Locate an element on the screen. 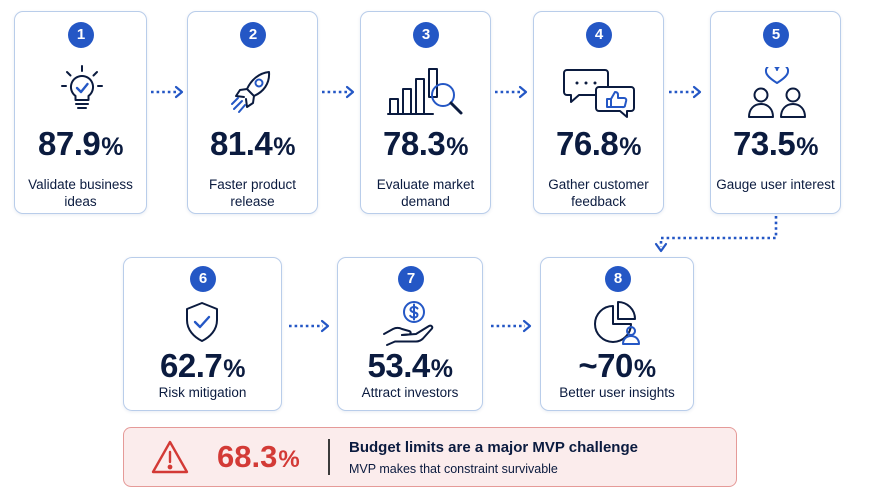 The width and height of the screenshot is (870, 500). step-percentage: 53.4% is located at coordinates (410, 366).